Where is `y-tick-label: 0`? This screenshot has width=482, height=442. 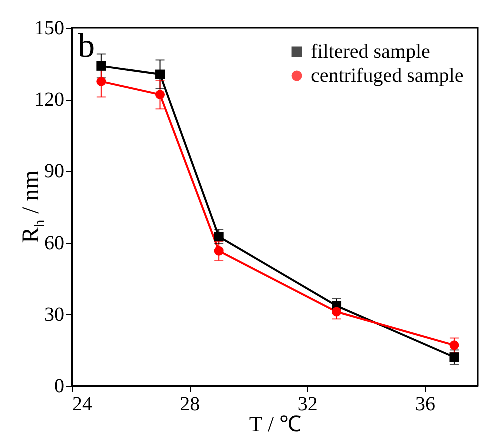
y-tick-label: 0 is located at coordinates (59, 387).